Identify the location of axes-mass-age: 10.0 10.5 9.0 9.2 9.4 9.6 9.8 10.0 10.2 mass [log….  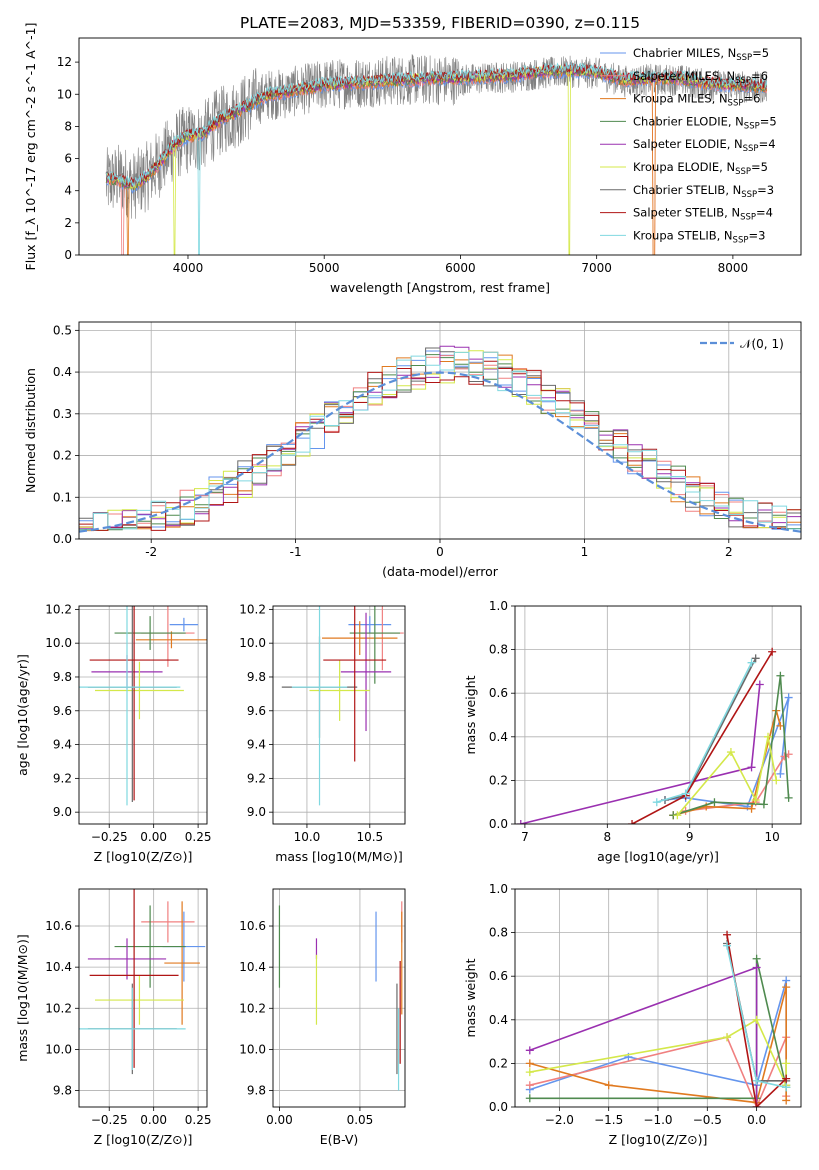
(322, 733).